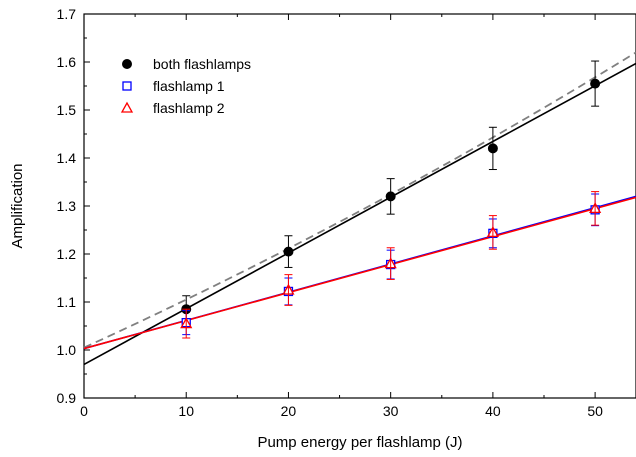 This screenshot has width=636, height=457. What do you see at coordinates (189, 108) in the screenshot?
I see `legend-label: flashlamp 2` at bounding box center [189, 108].